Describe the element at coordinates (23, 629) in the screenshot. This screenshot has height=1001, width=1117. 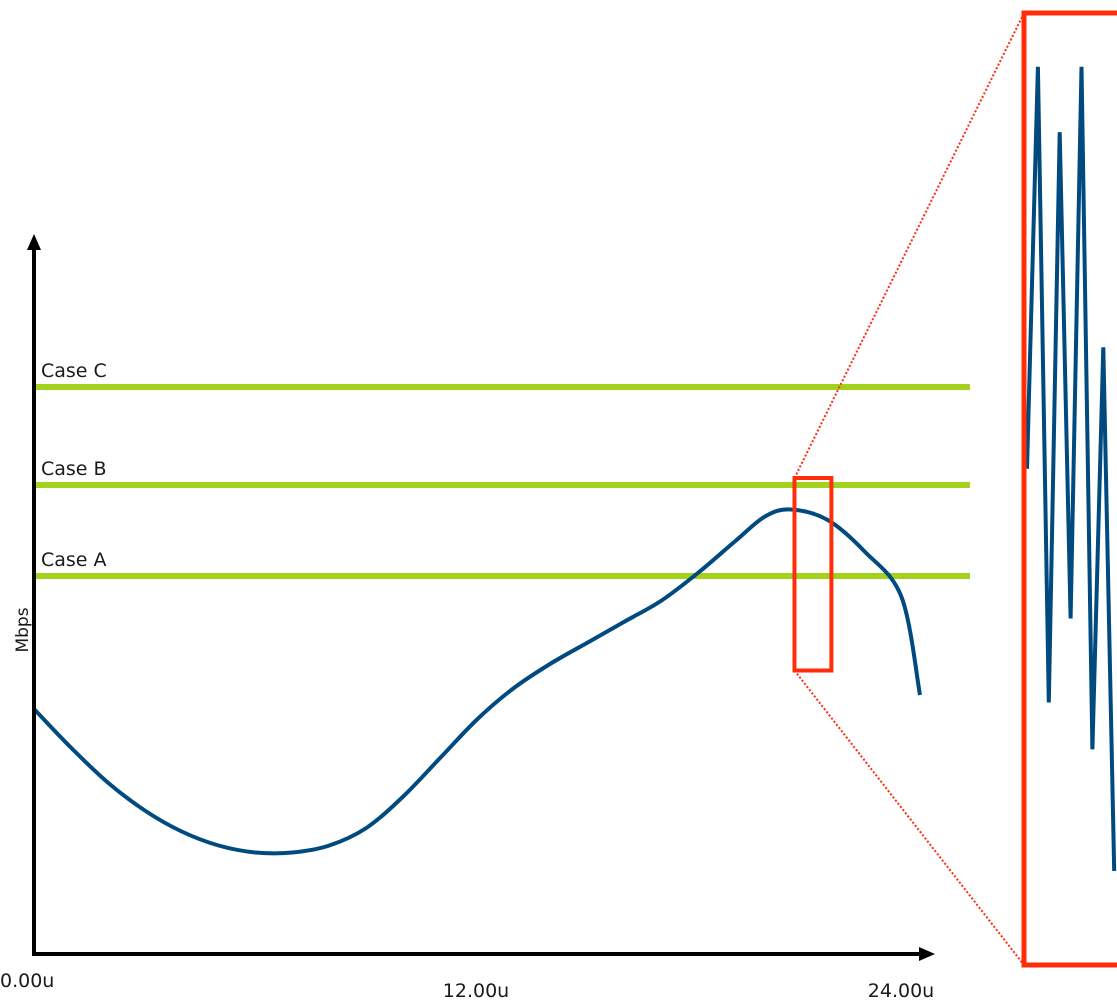
I see `y-axis-label: Mbps` at that location.